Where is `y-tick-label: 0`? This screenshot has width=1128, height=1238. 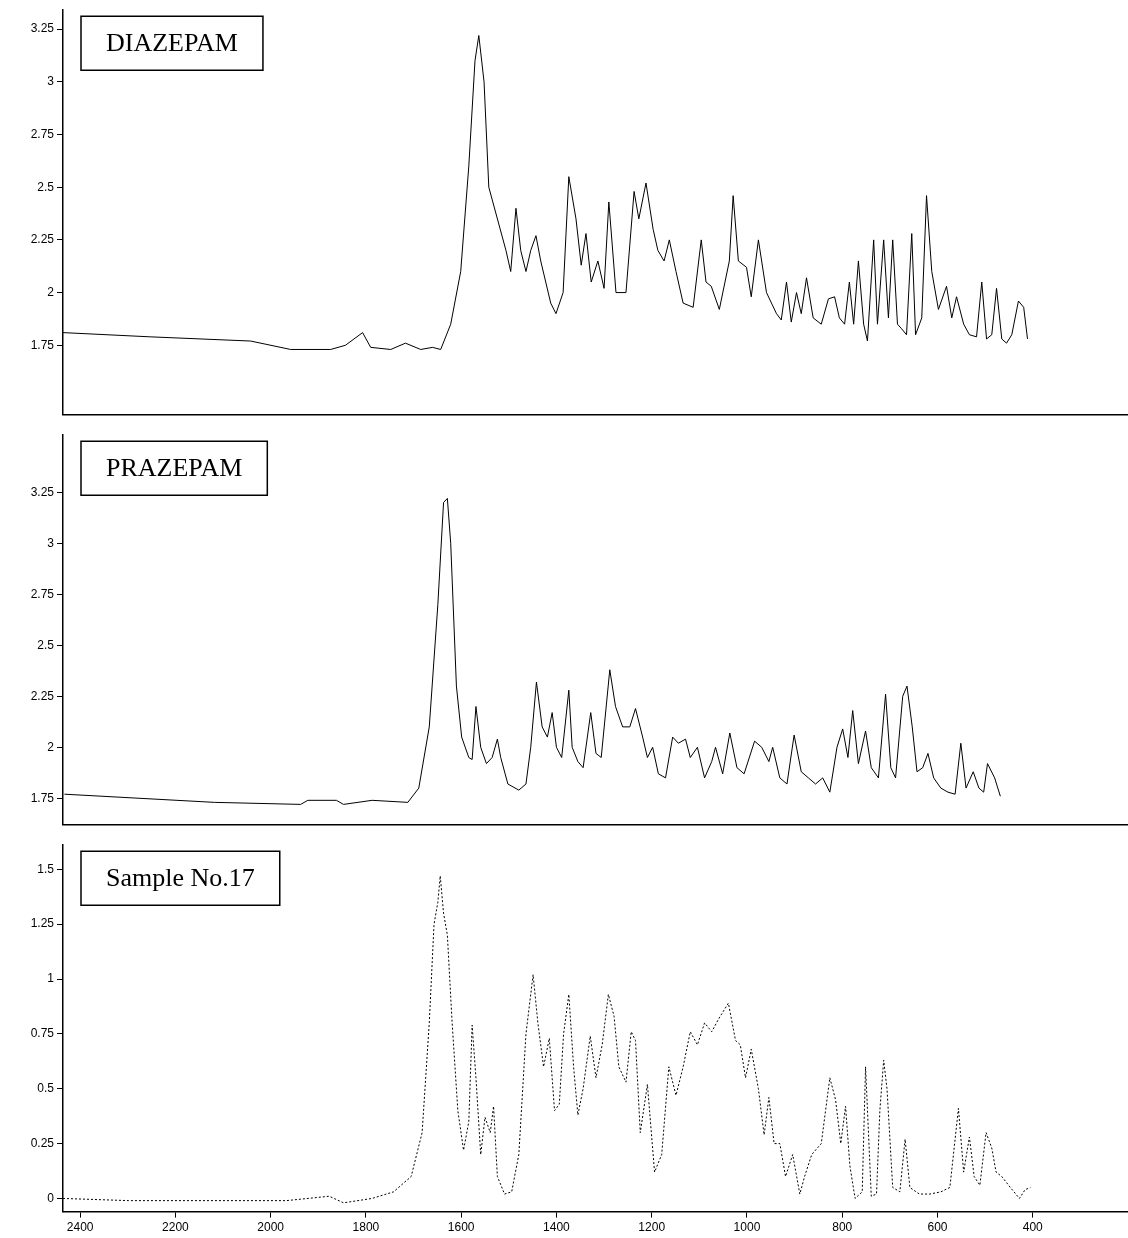
y-tick-label: 0 is located at coordinates (51, 1197).